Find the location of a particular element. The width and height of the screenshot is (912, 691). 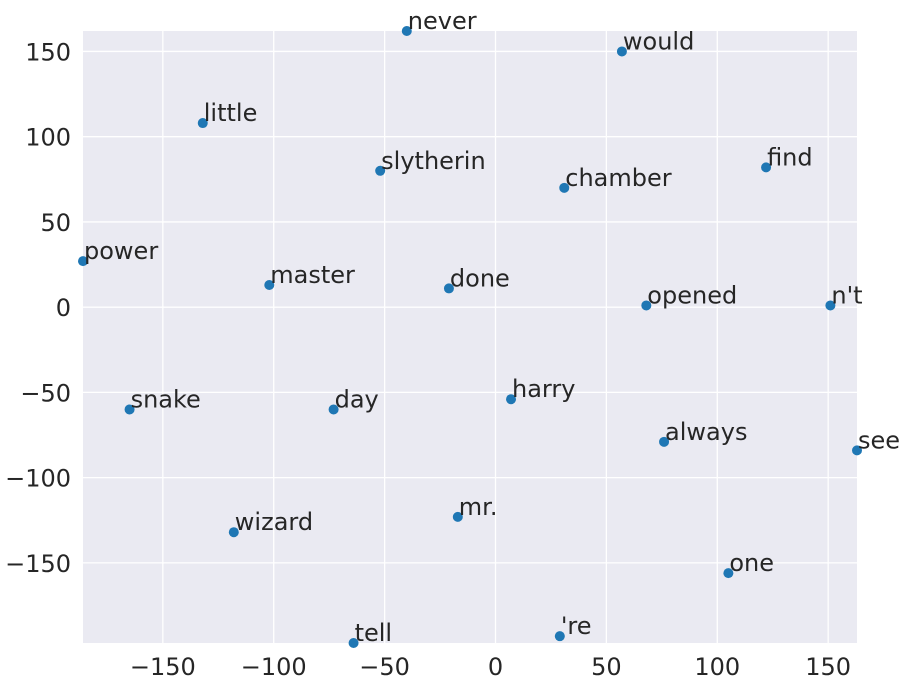

y-axis-ticks: 150 100 50 0 −50 −100 −150 is located at coordinates (38, 307).